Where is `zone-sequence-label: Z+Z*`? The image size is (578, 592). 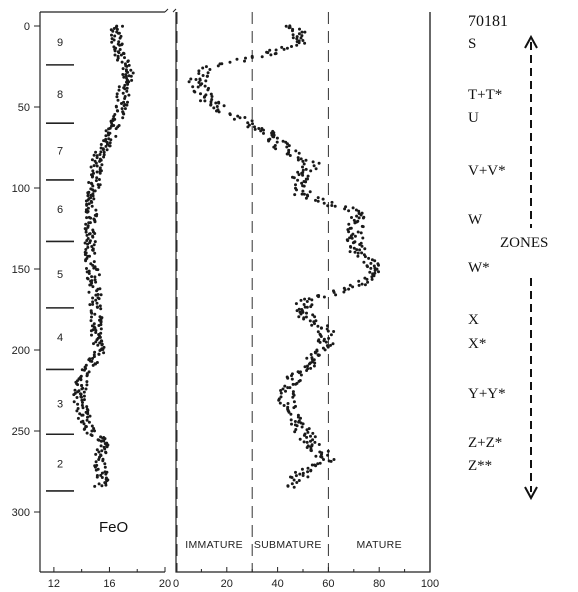 zone-sequence-label: Z+Z* is located at coordinates (485, 443).